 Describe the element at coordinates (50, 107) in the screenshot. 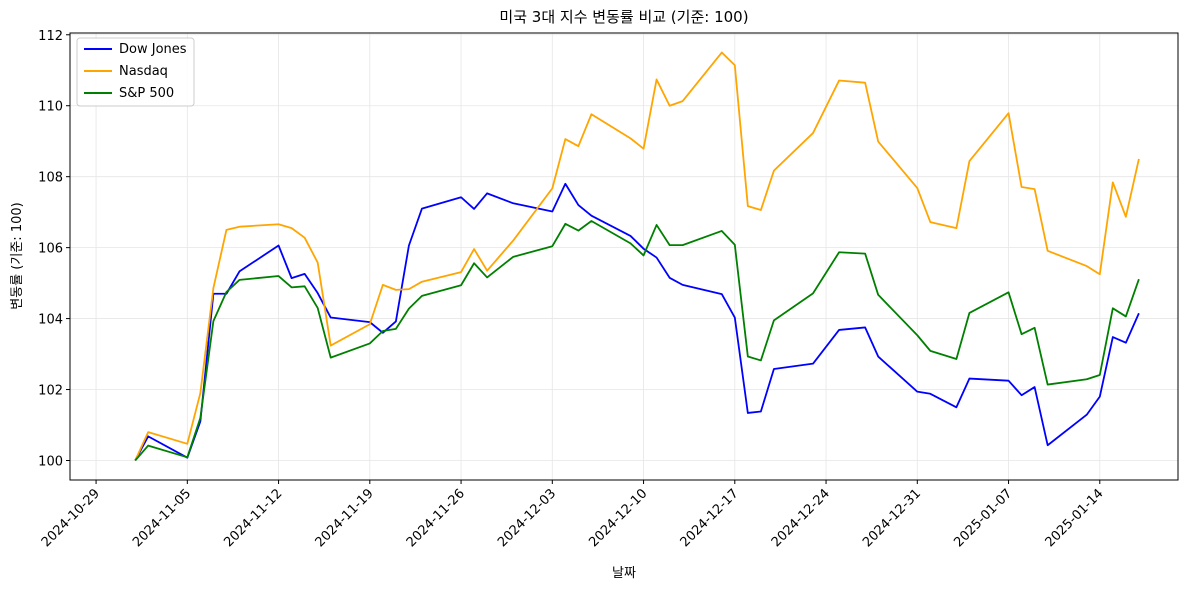

I see `y-tick-label: 110` at that location.